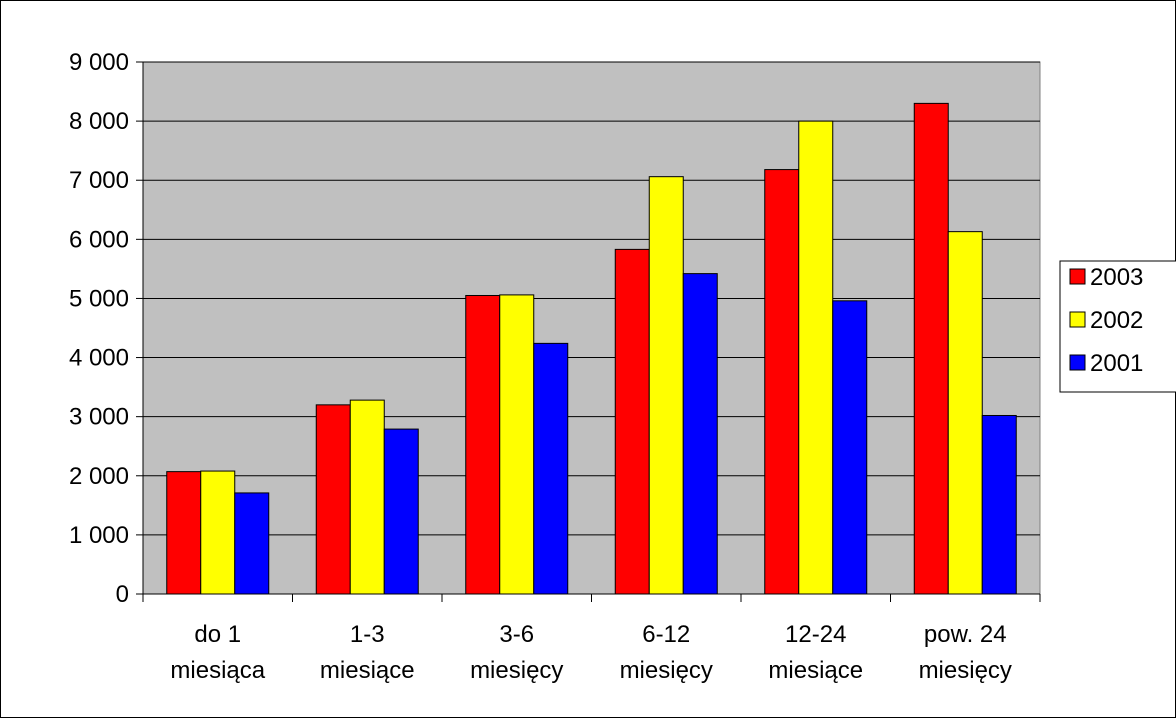  Describe the element at coordinates (99, 298) in the screenshot. I see `y-tick-label: 5 000` at that location.